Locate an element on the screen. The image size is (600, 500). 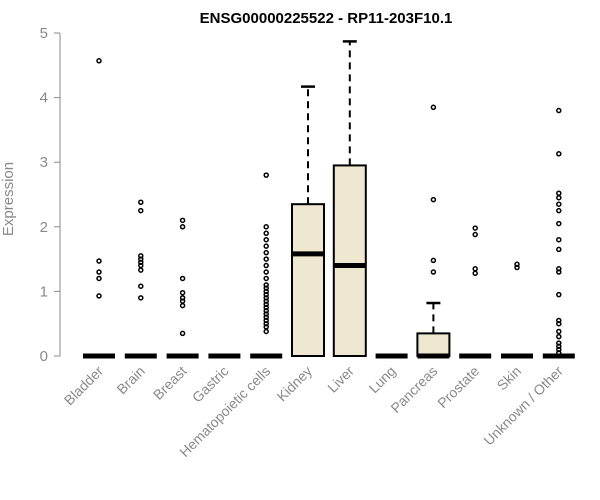
x-tick-label: Lung is located at coordinates (381, 379).